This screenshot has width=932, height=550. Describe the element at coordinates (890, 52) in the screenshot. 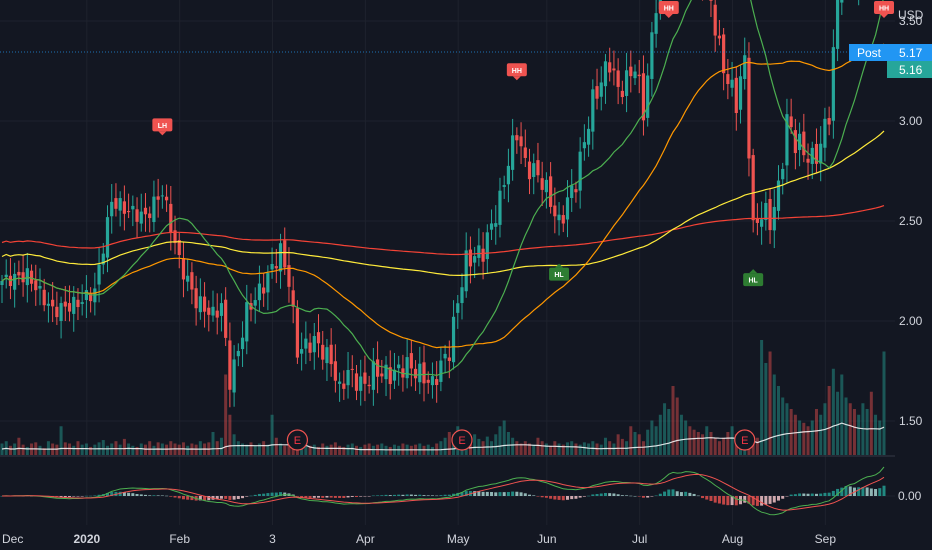

I see `post-price-tag: Post 5.17` at that location.